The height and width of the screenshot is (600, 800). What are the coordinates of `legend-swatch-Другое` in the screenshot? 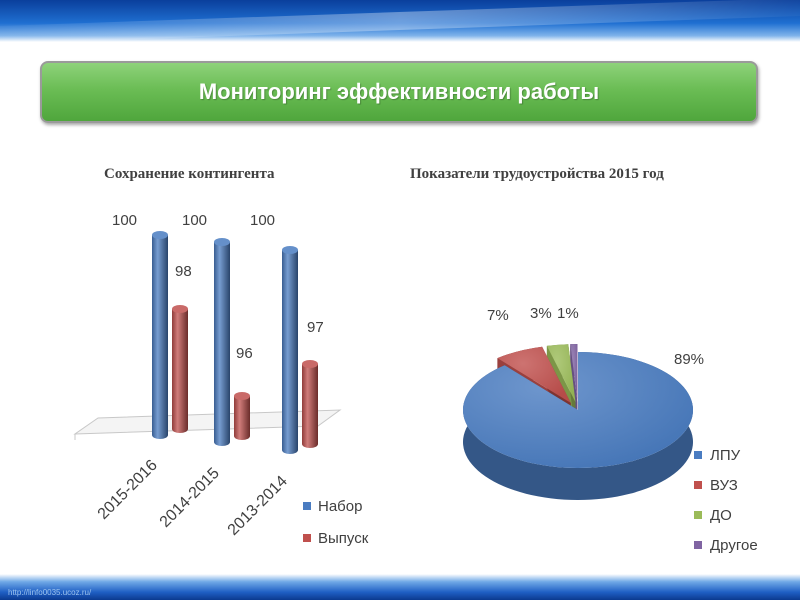 It's located at (698, 545).